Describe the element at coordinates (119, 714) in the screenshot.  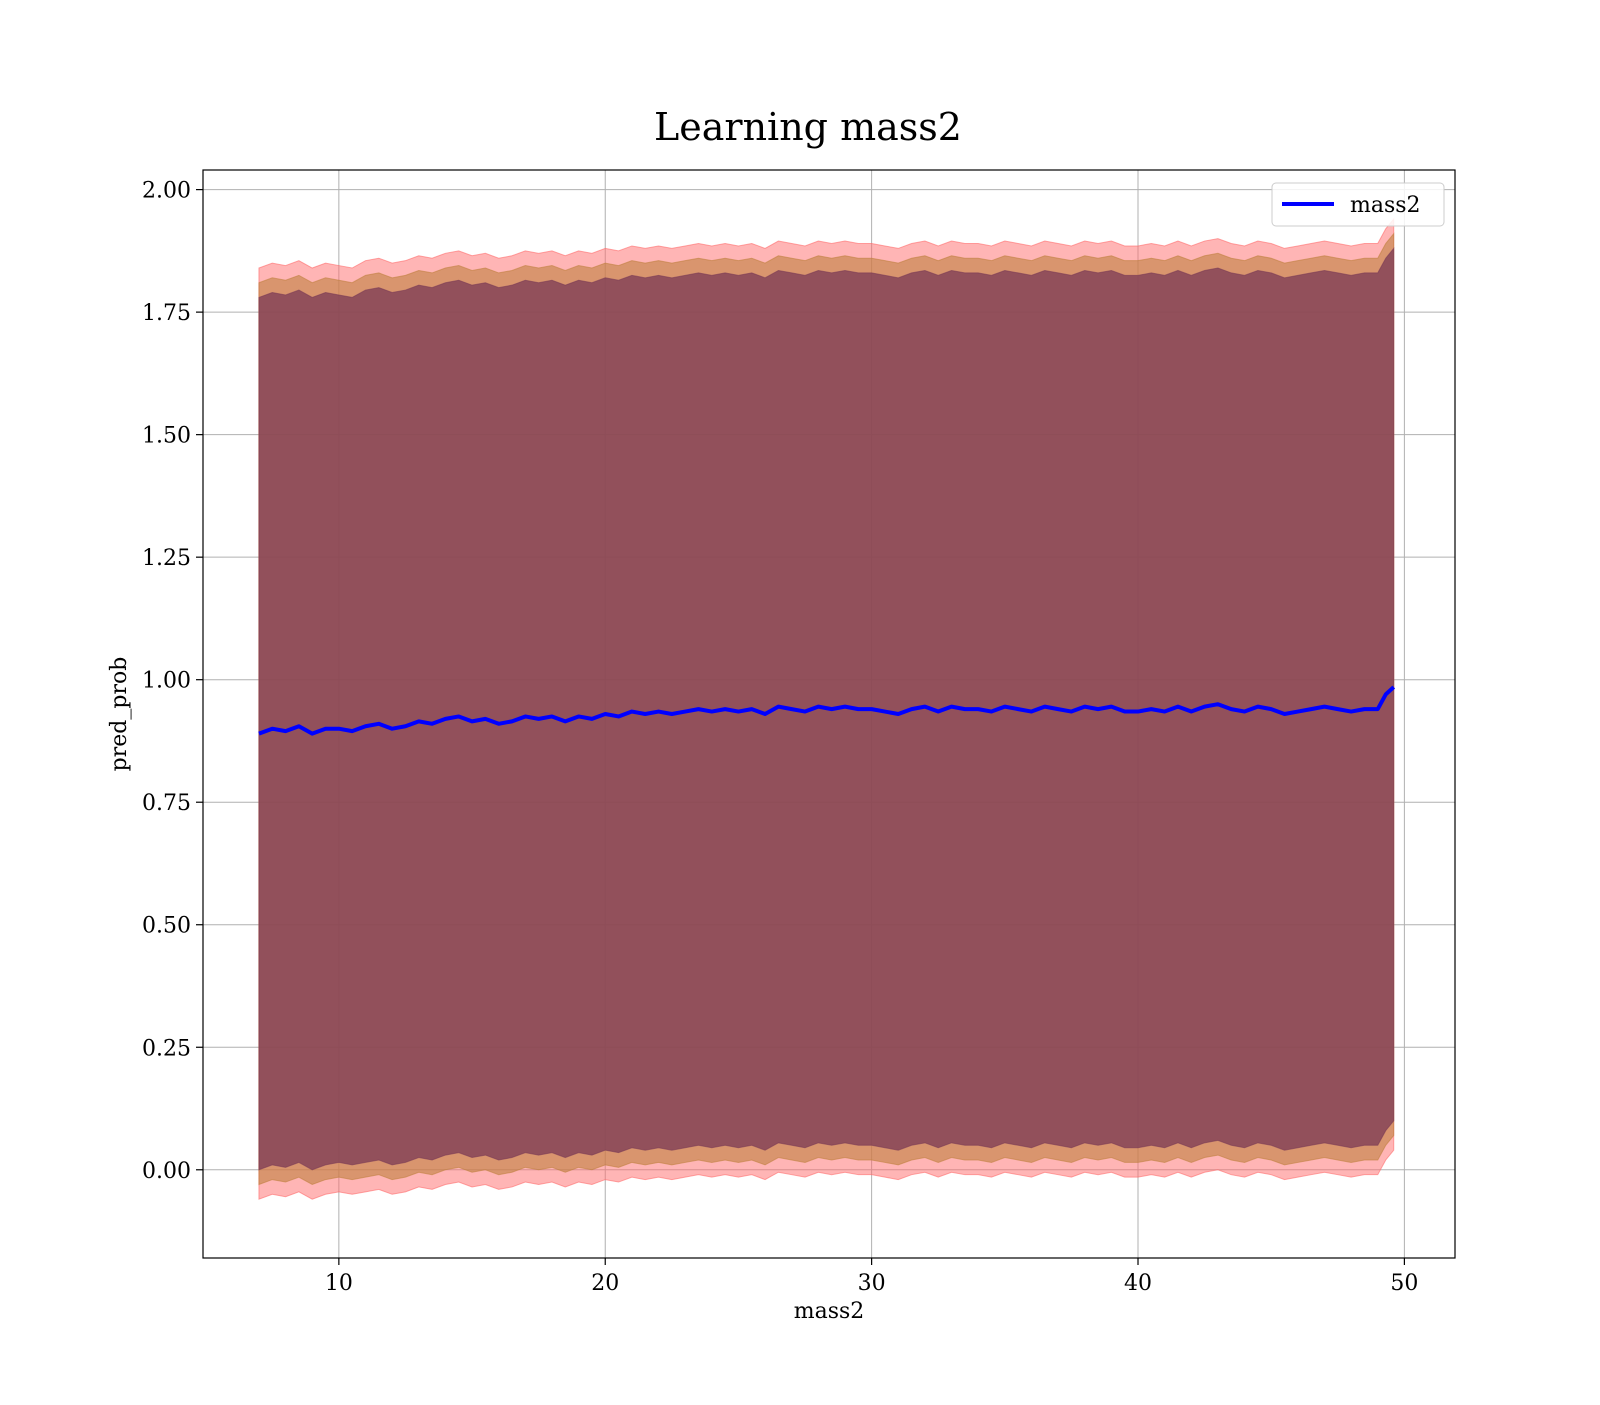
I see `y-axis-label: pred_prob` at that location.